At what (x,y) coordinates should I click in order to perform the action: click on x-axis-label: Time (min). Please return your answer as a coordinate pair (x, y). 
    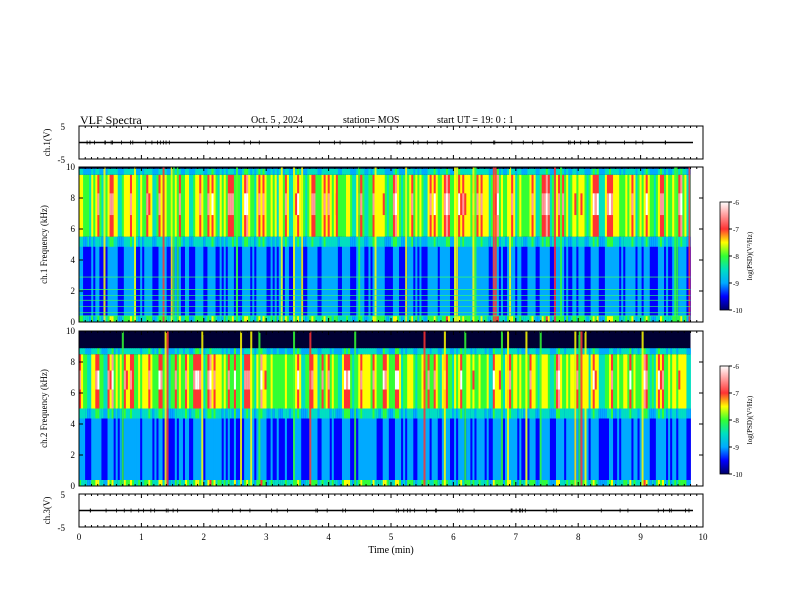
    Looking at the image, I should click on (390, 550).